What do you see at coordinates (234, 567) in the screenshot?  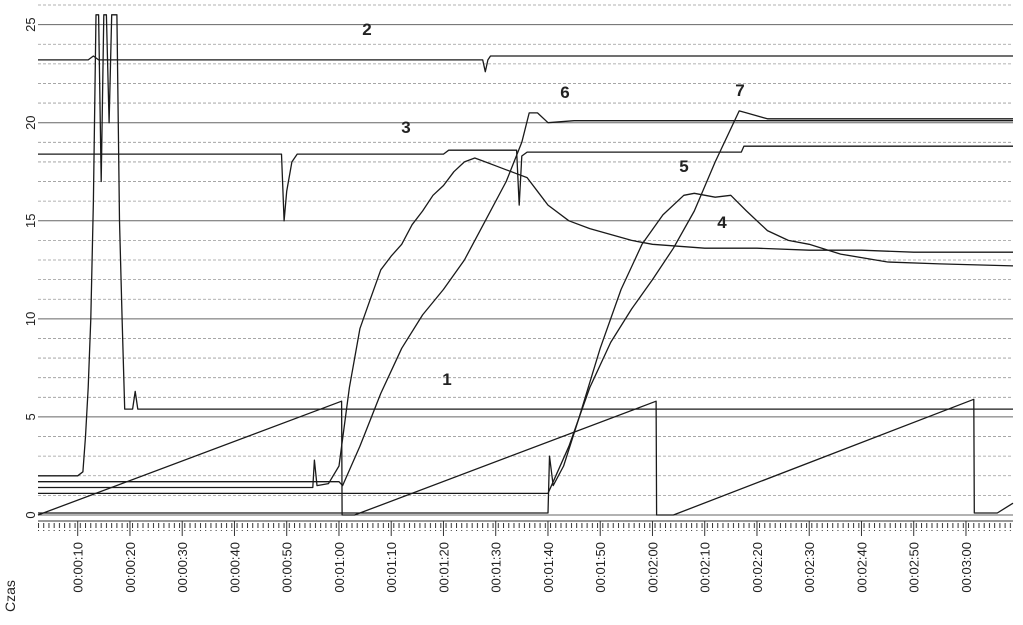 I see `x-tick-label: 00:00:40` at bounding box center [234, 567].